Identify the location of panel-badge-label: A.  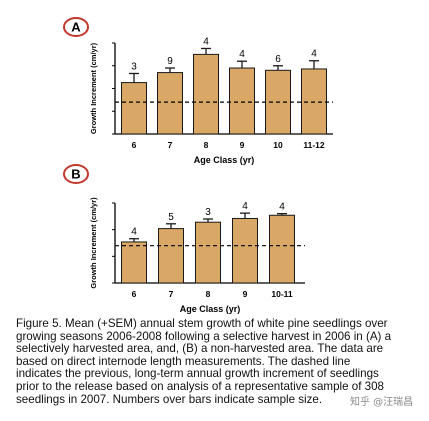
(76, 27).